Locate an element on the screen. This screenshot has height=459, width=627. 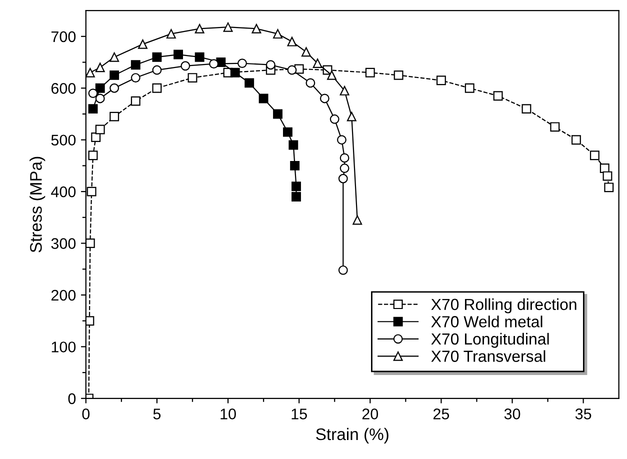
x-tick-label: 5 is located at coordinates (157, 414).